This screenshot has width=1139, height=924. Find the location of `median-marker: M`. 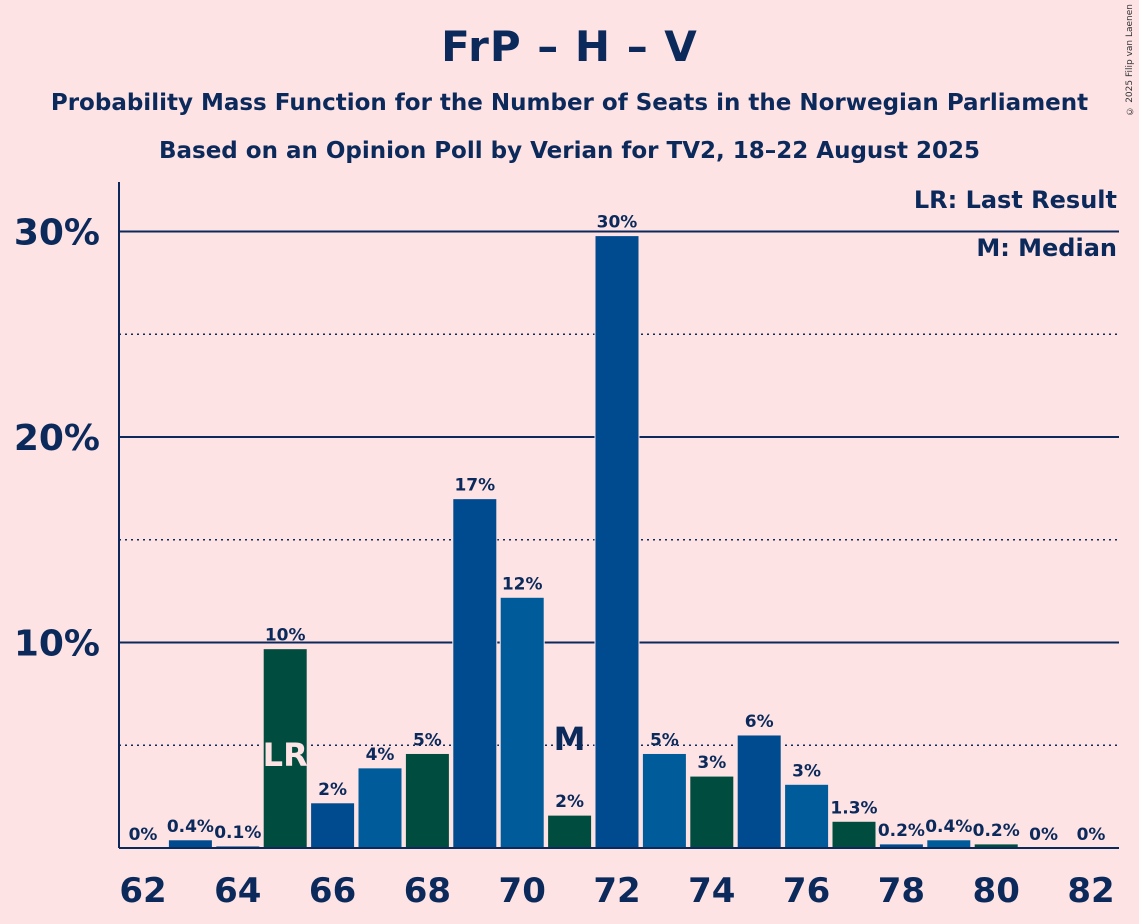

median-marker: M is located at coordinates (570, 739).